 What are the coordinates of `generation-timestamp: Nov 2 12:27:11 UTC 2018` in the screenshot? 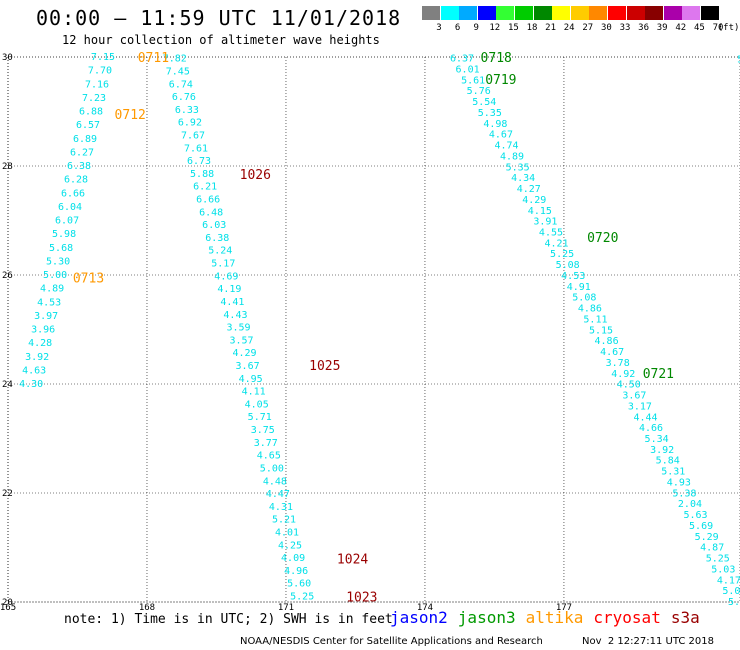 It's located at (648, 641).